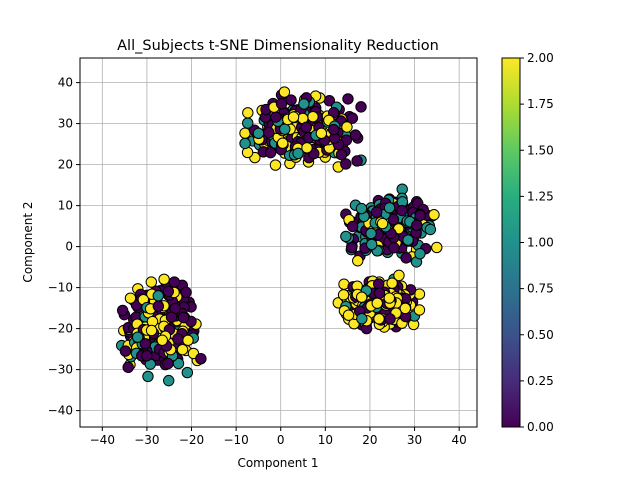 The image size is (640, 480). I want to click on y-tick-label: −20, so click(60, 329).